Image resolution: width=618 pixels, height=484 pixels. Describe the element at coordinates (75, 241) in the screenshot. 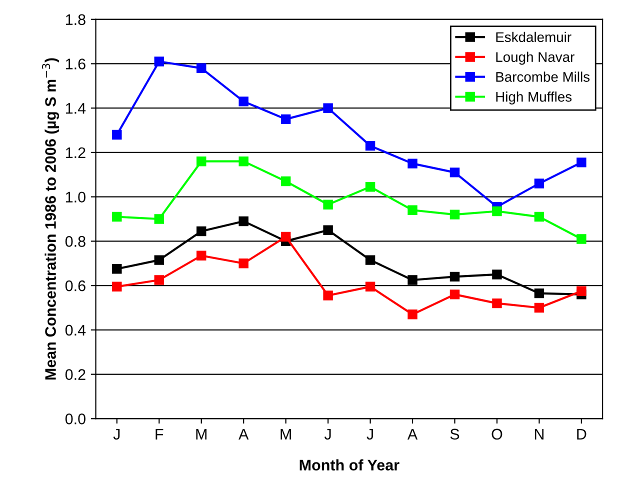

I see `y-tick-label: 0.8` at that location.